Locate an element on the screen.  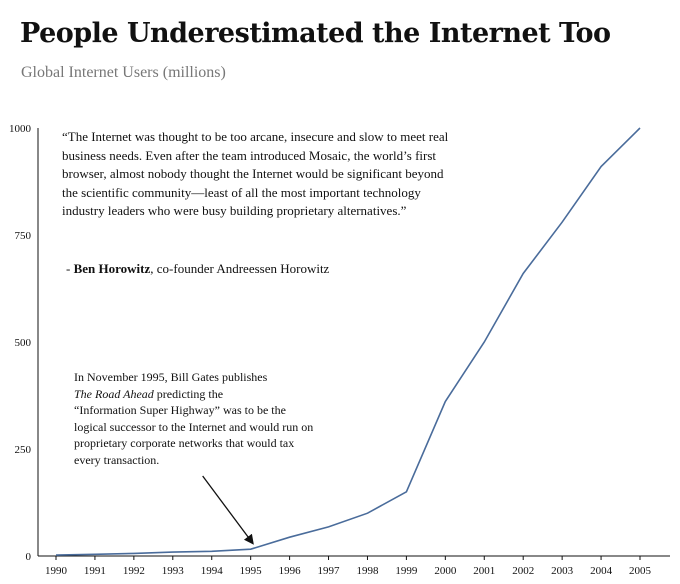
quote-author: Ben Horowitz is located at coordinates (112, 268).